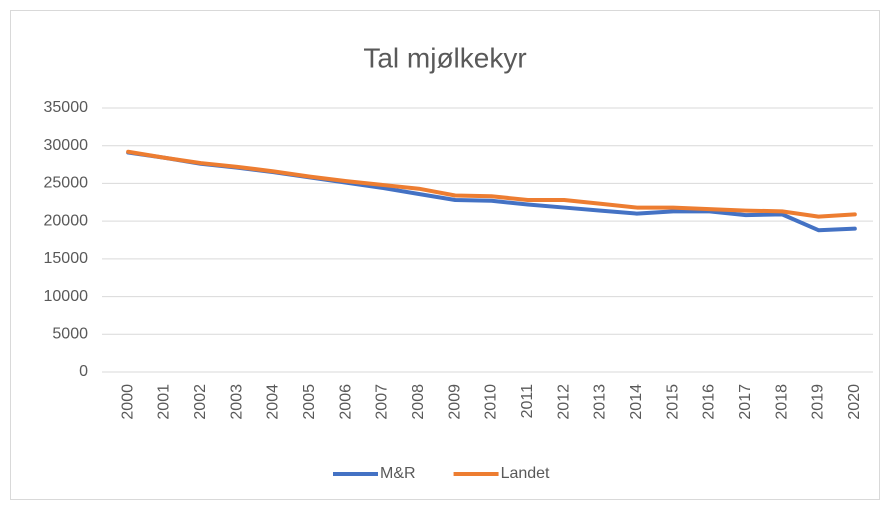  Describe the element at coordinates (164, 402) in the screenshot. I see `x-tick-label: 2001` at that location.